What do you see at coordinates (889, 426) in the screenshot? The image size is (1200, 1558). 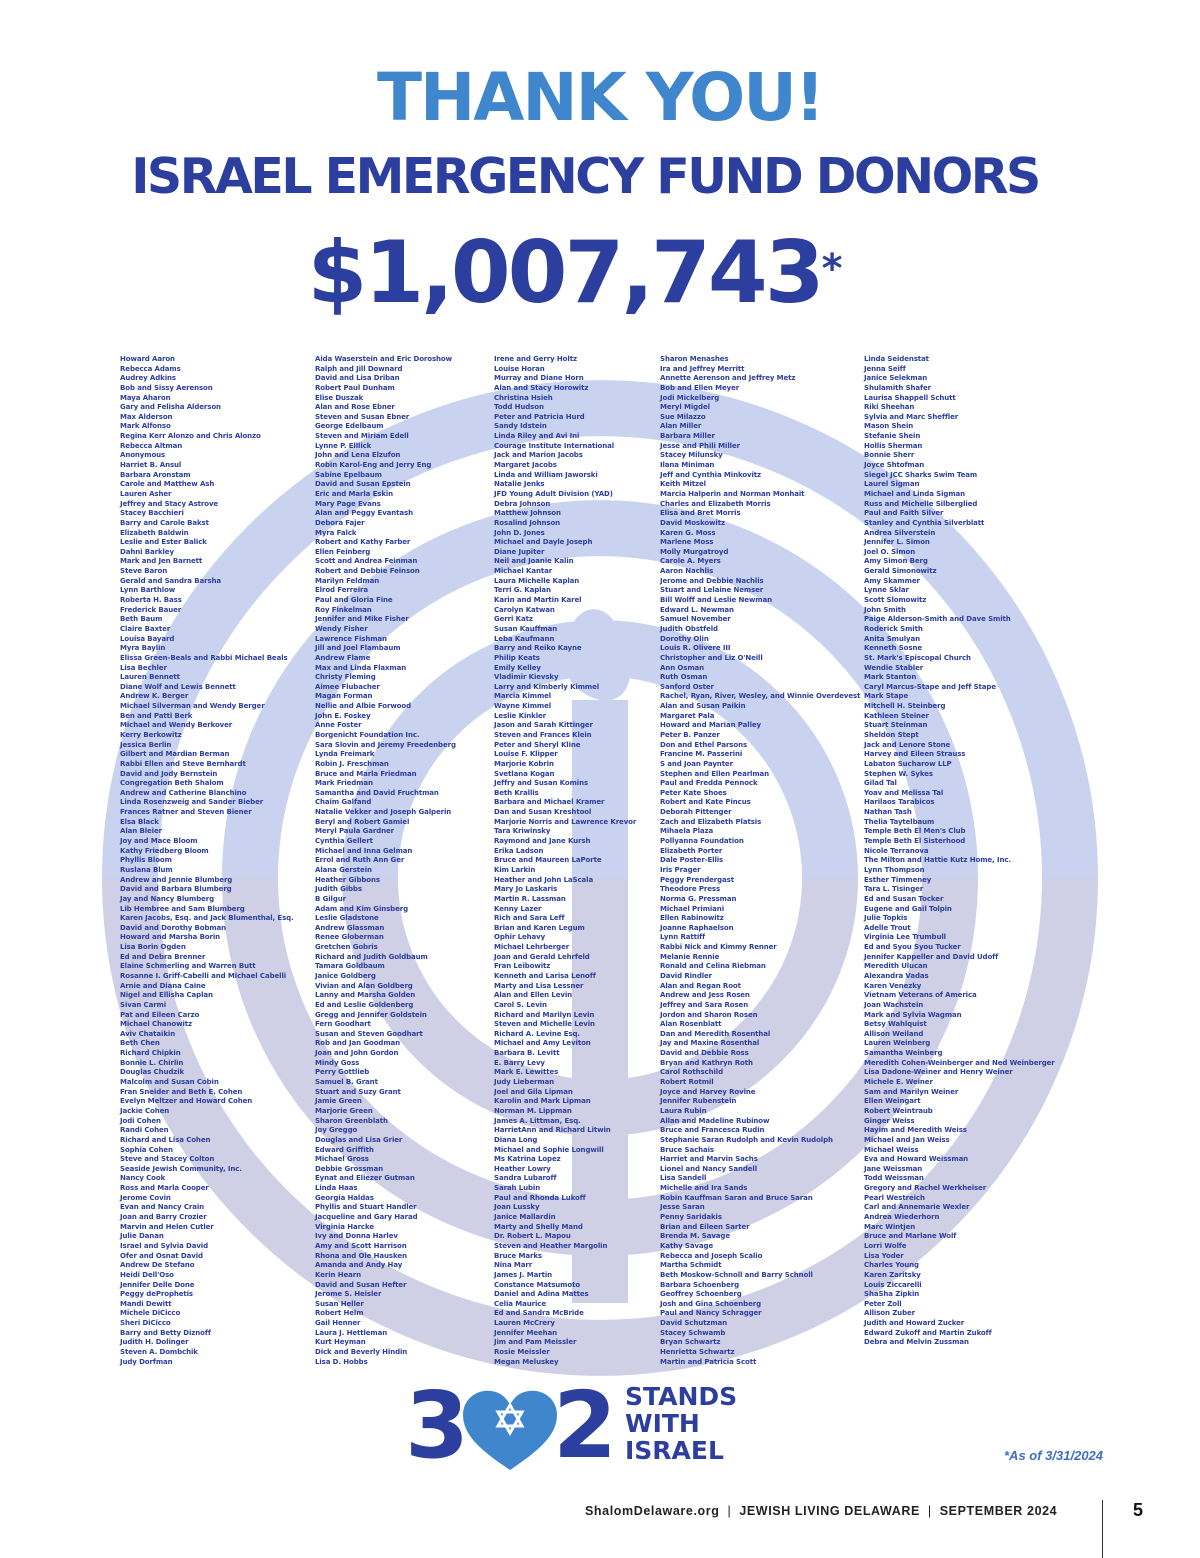 I see `donor-name: Mason Shein` at bounding box center [889, 426].